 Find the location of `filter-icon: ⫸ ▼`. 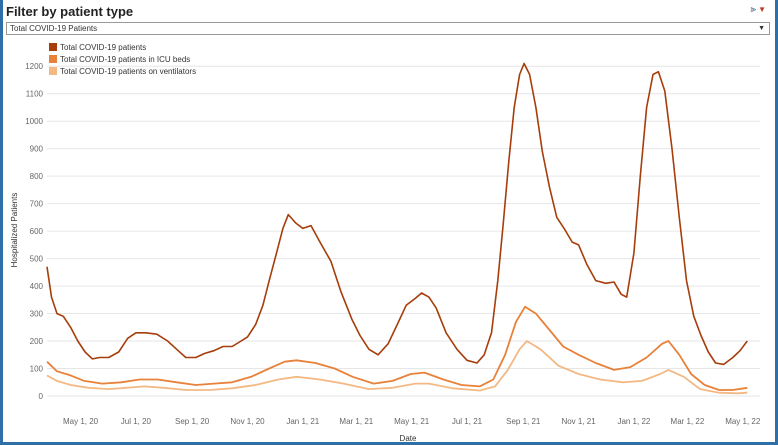

filter-icon: ⫸ ▼ is located at coordinates (758, 9).